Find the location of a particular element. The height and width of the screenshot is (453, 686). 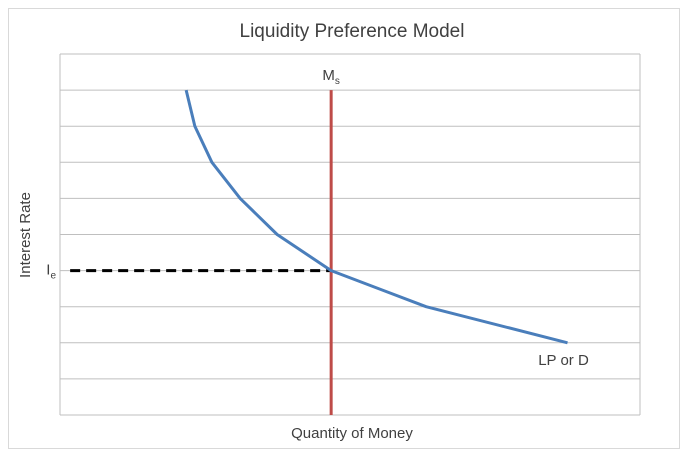

equilibrium-label: Ie is located at coordinates (51, 272).